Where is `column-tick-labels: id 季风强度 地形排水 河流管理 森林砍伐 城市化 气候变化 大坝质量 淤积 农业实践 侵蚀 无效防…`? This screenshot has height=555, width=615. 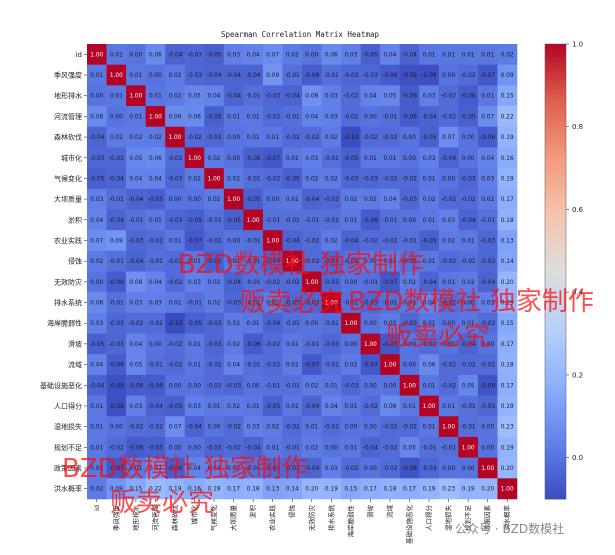
column-tick-labels: id 季风强度 地形排水 河流管理 森林砍伐 城市化 气候变化 大坝质量 淤积 农业实践 侵蚀 无效防… is located at coordinates (302, 521).